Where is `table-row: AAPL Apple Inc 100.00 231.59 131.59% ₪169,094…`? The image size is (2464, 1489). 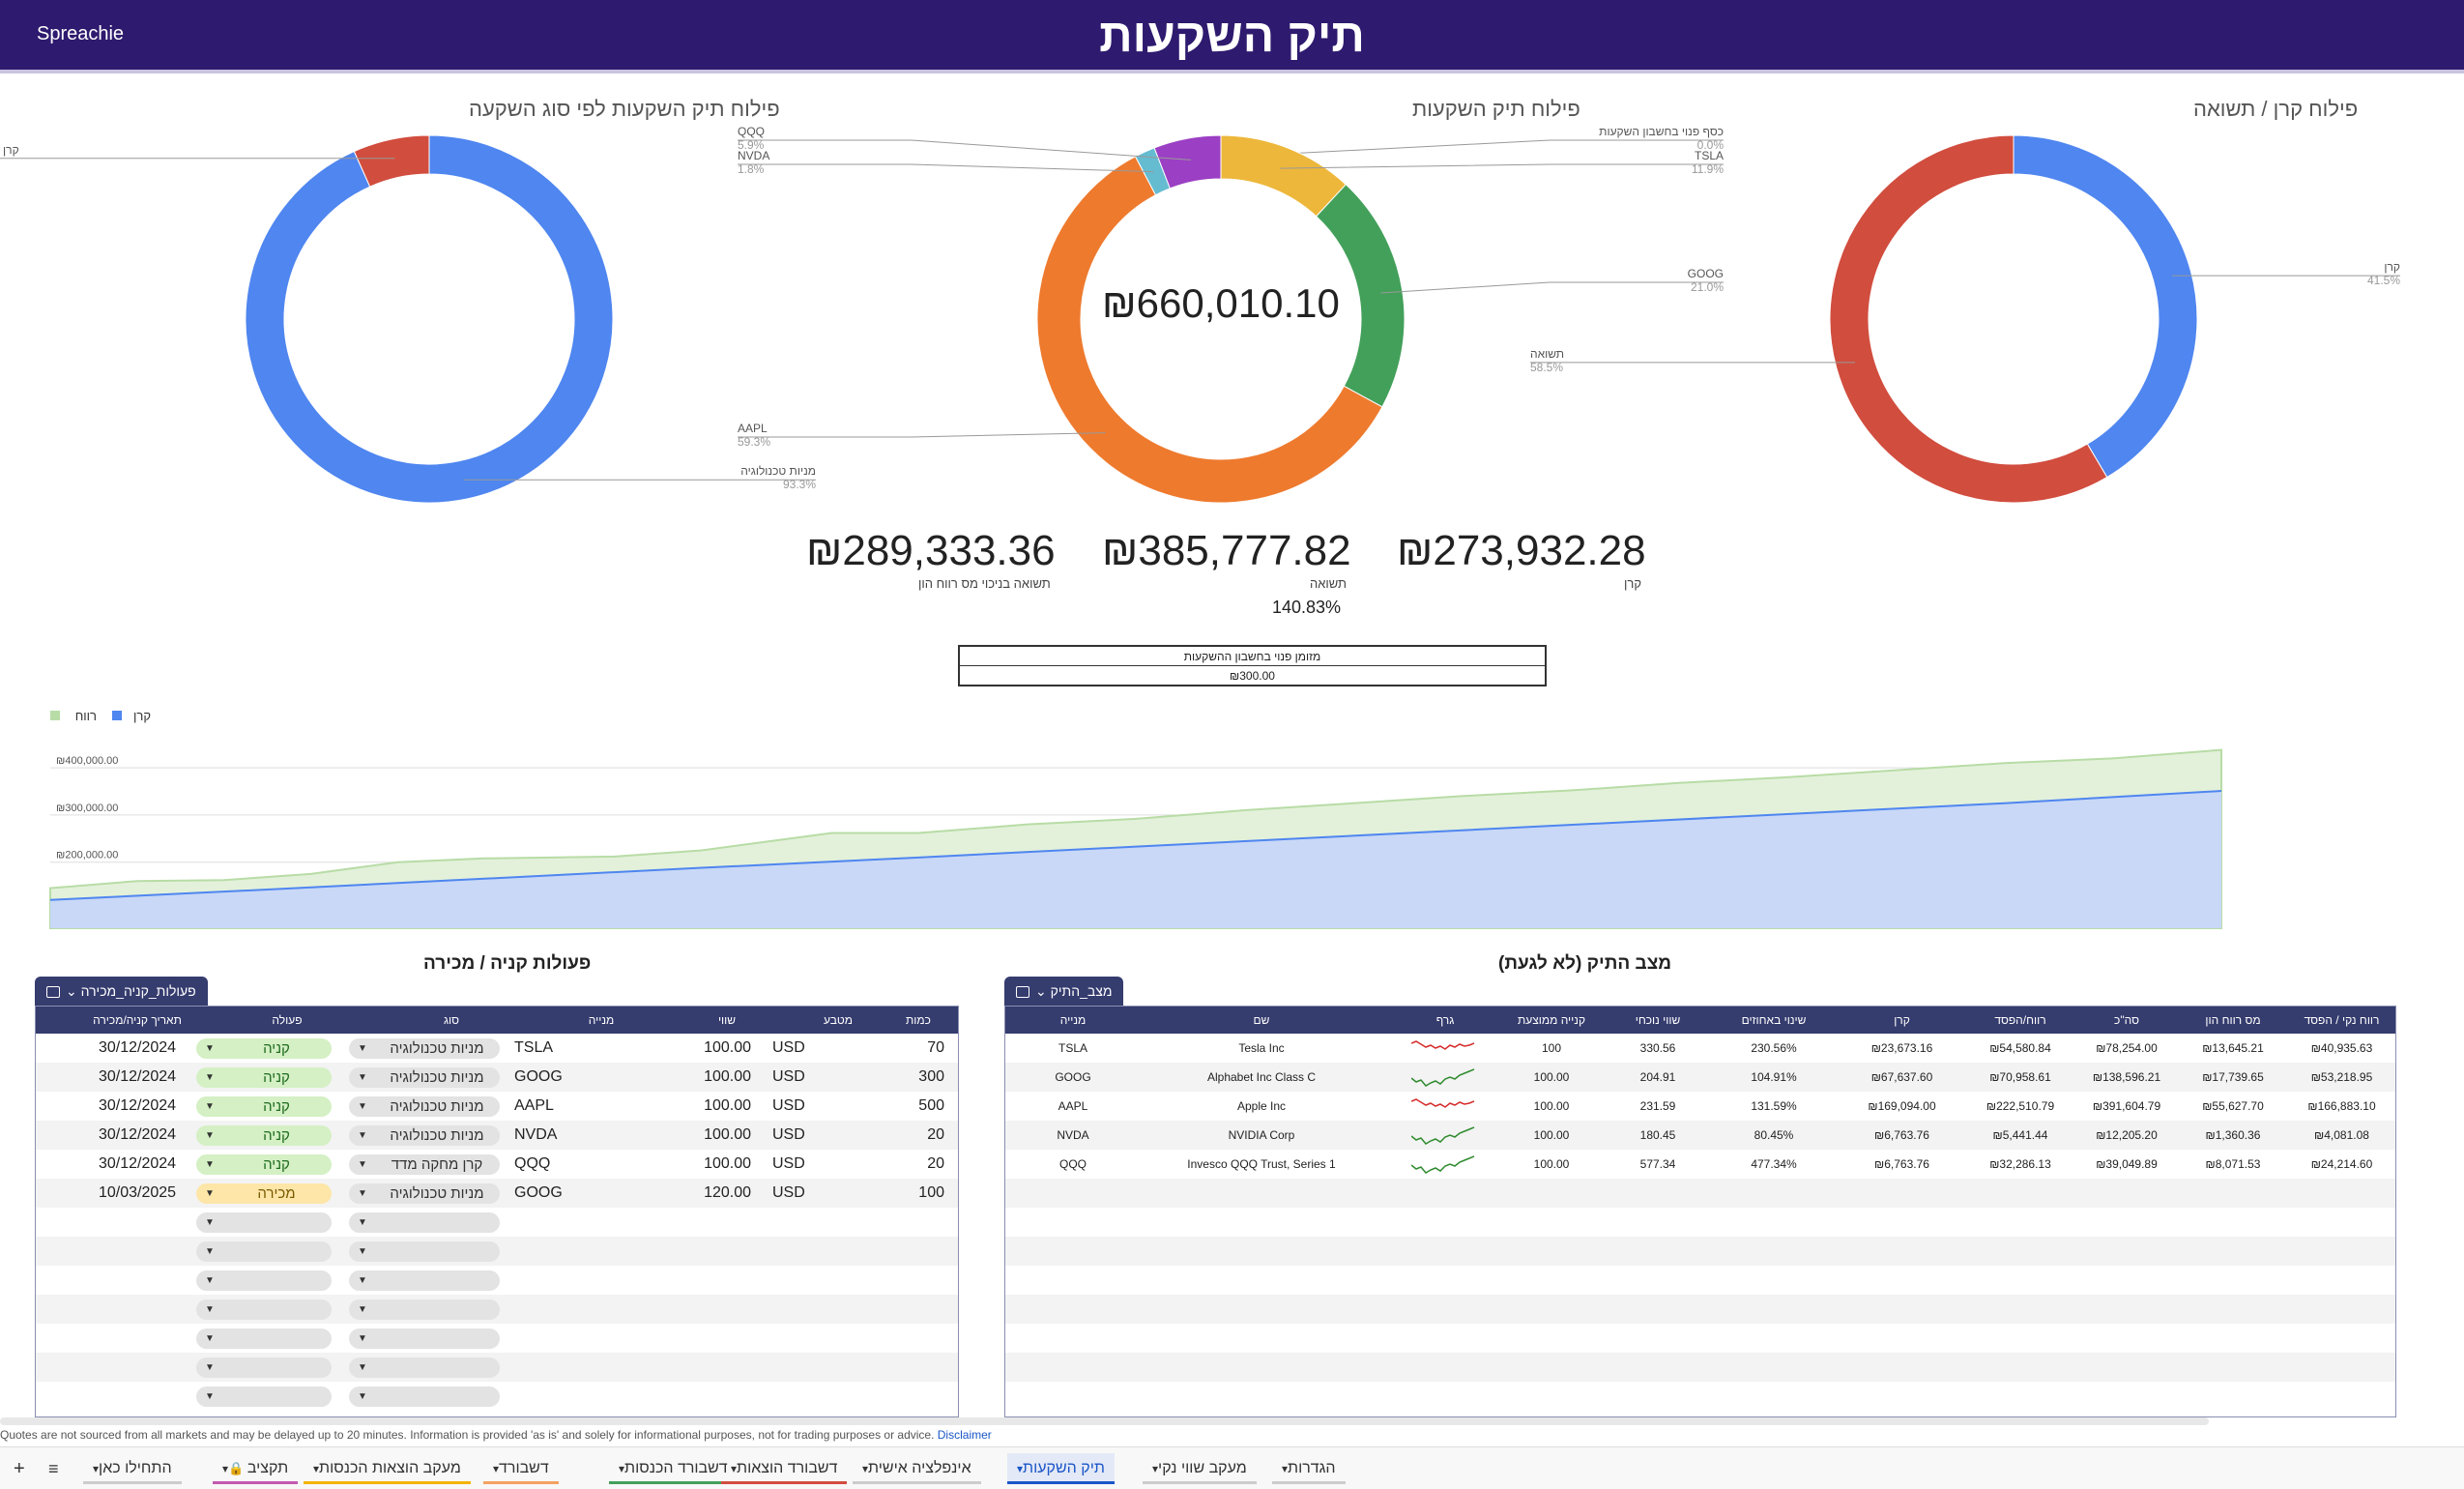
table-row: AAPL Apple Inc 100.00 231.59 131.59% ₪169,094… is located at coordinates (1700, 1106).